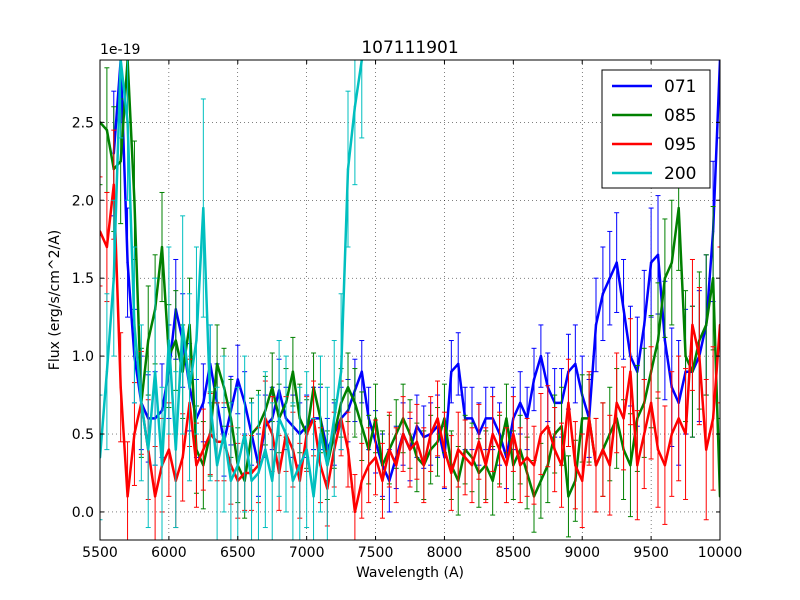  Describe the element at coordinates (55, 300) in the screenshot. I see `y-axis-label: Flux (erg/s/cm^2/A)` at that location.